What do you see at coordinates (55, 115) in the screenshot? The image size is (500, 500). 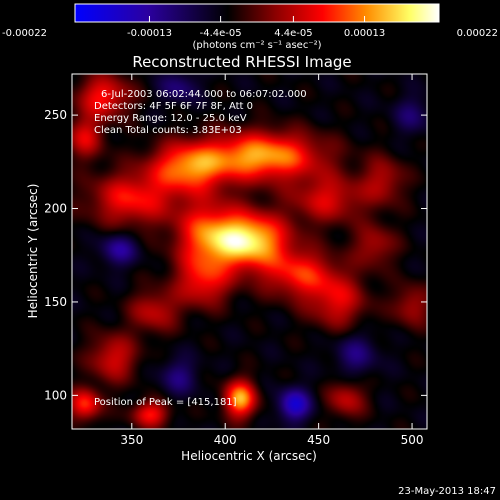 I see `y-tick-label: 250` at bounding box center [55, 115].